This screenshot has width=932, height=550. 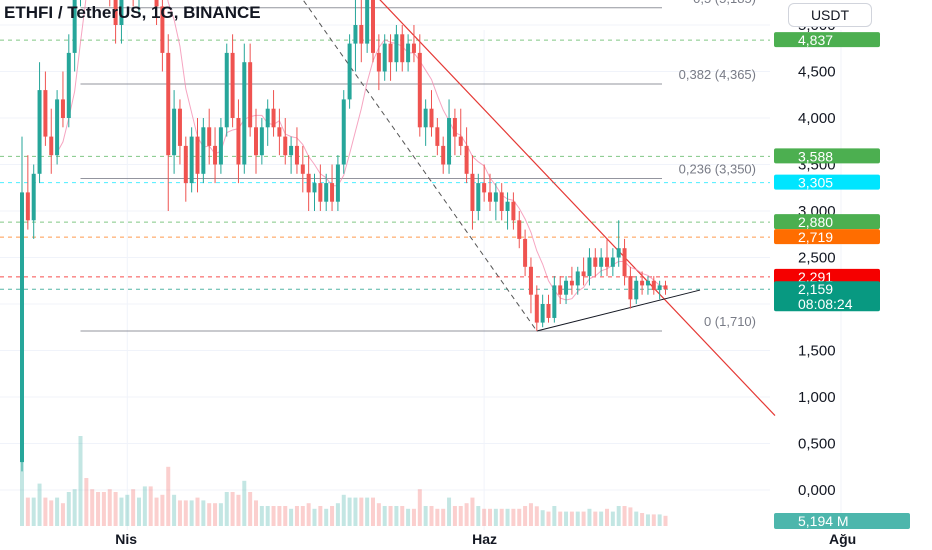 What do you see at coordinates (485, 539) in the screenshot?
I see `time-axis: Nis Haz Ağu` at bounding box center [485, 539].